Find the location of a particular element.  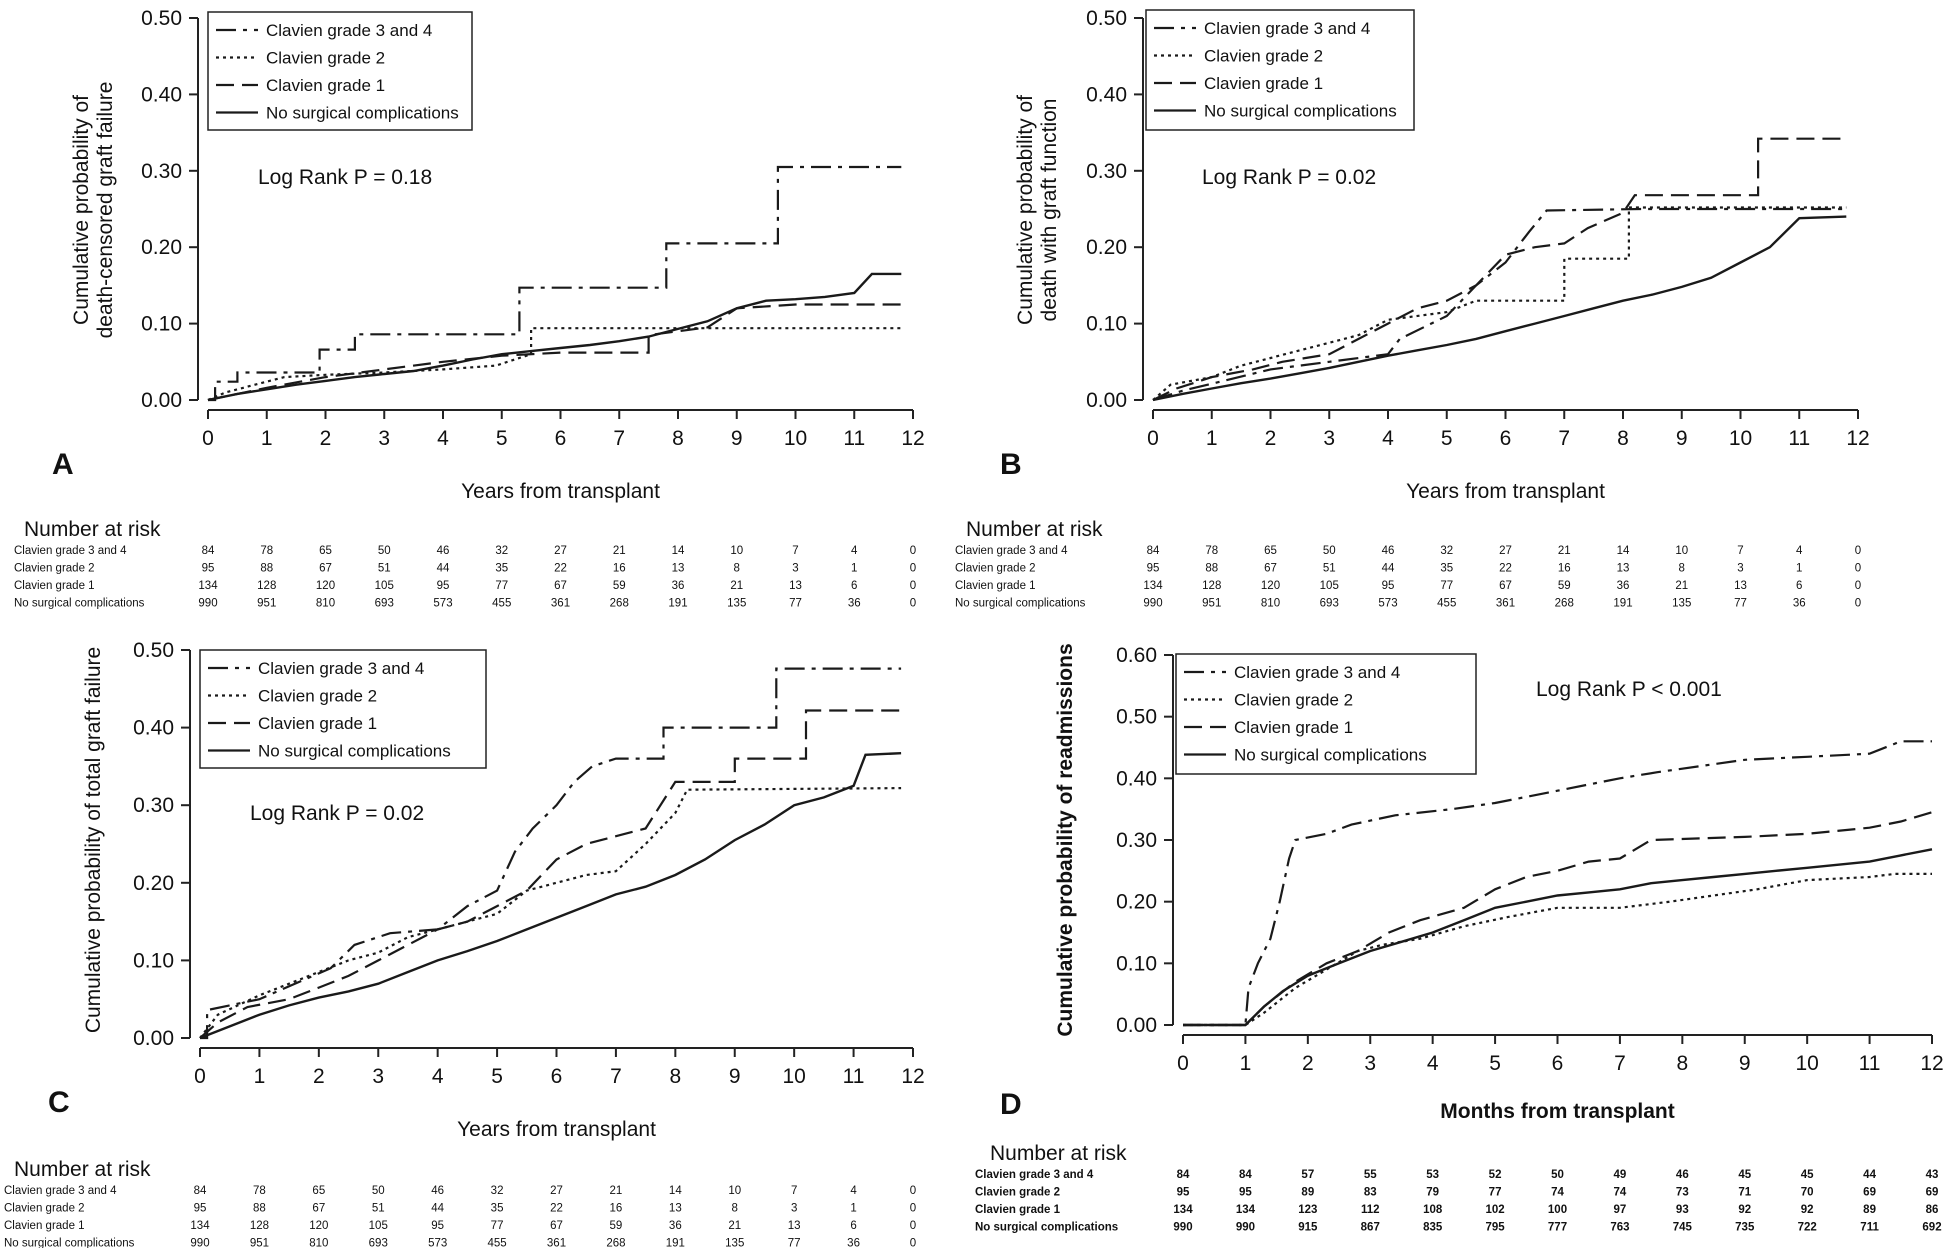

risk-value: 10 is located at coordinates (736, 551).